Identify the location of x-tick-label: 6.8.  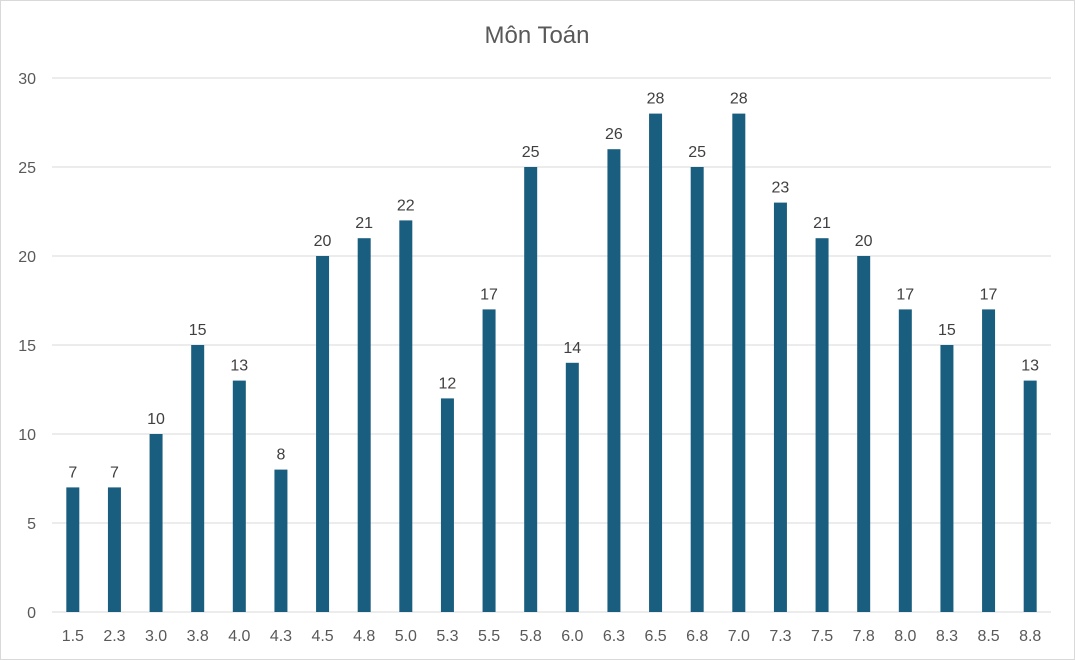
(697, 636).